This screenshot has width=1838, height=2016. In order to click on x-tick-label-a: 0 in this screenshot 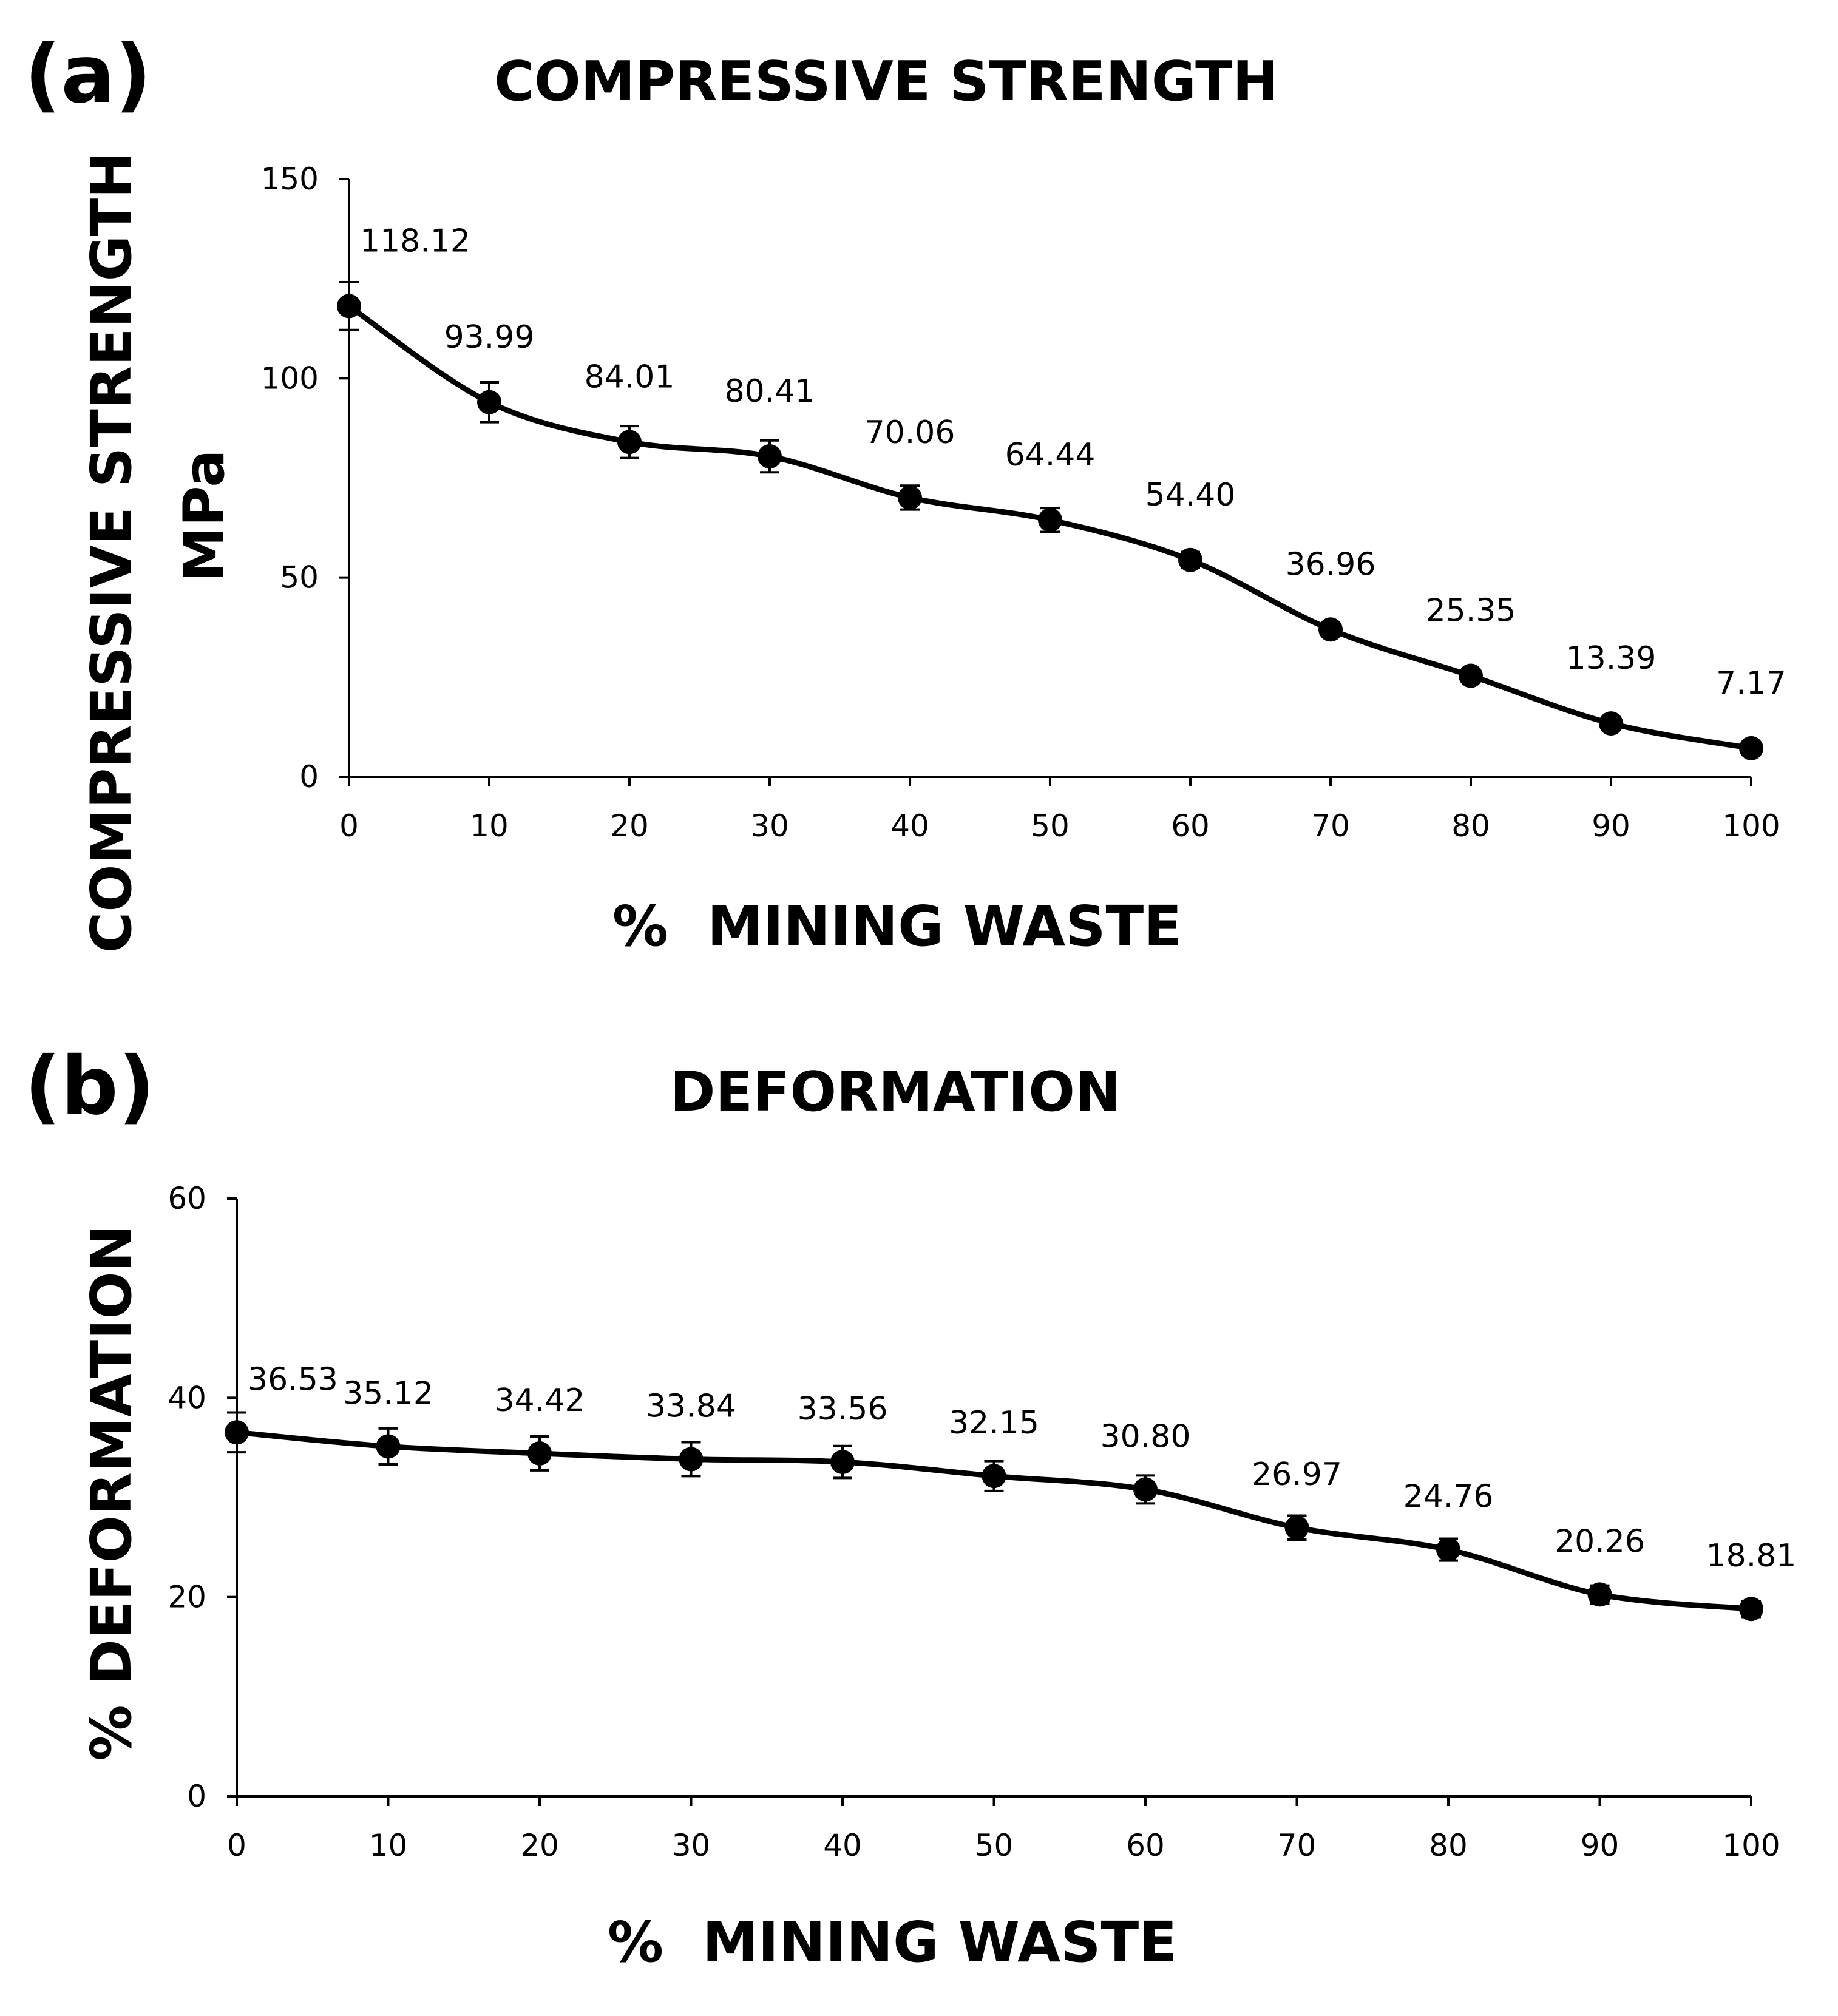, I will do `click(349, 826)`.